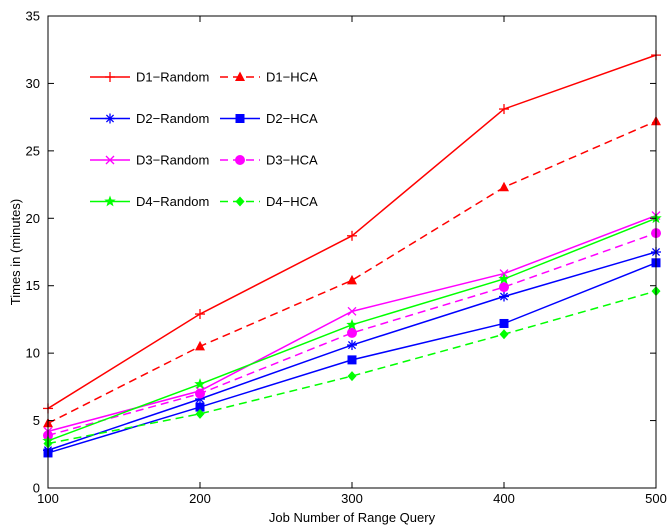  What do you see at coordinates (33, 83) in the screenshot?
I see `y-tick-label: 30` at bounding box center [33, 83].